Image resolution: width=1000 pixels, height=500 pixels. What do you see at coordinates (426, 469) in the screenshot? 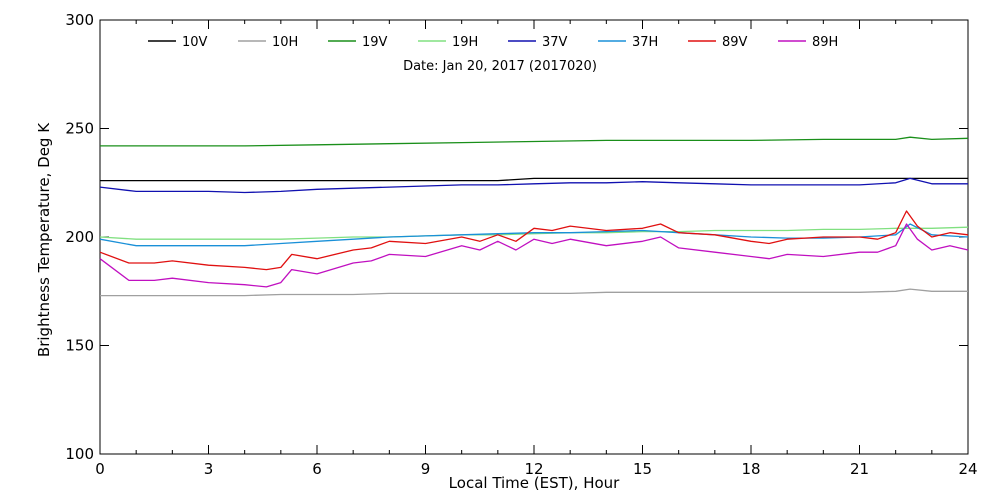
I see `x-tick-label: 9` at bounding box center [426, 469].